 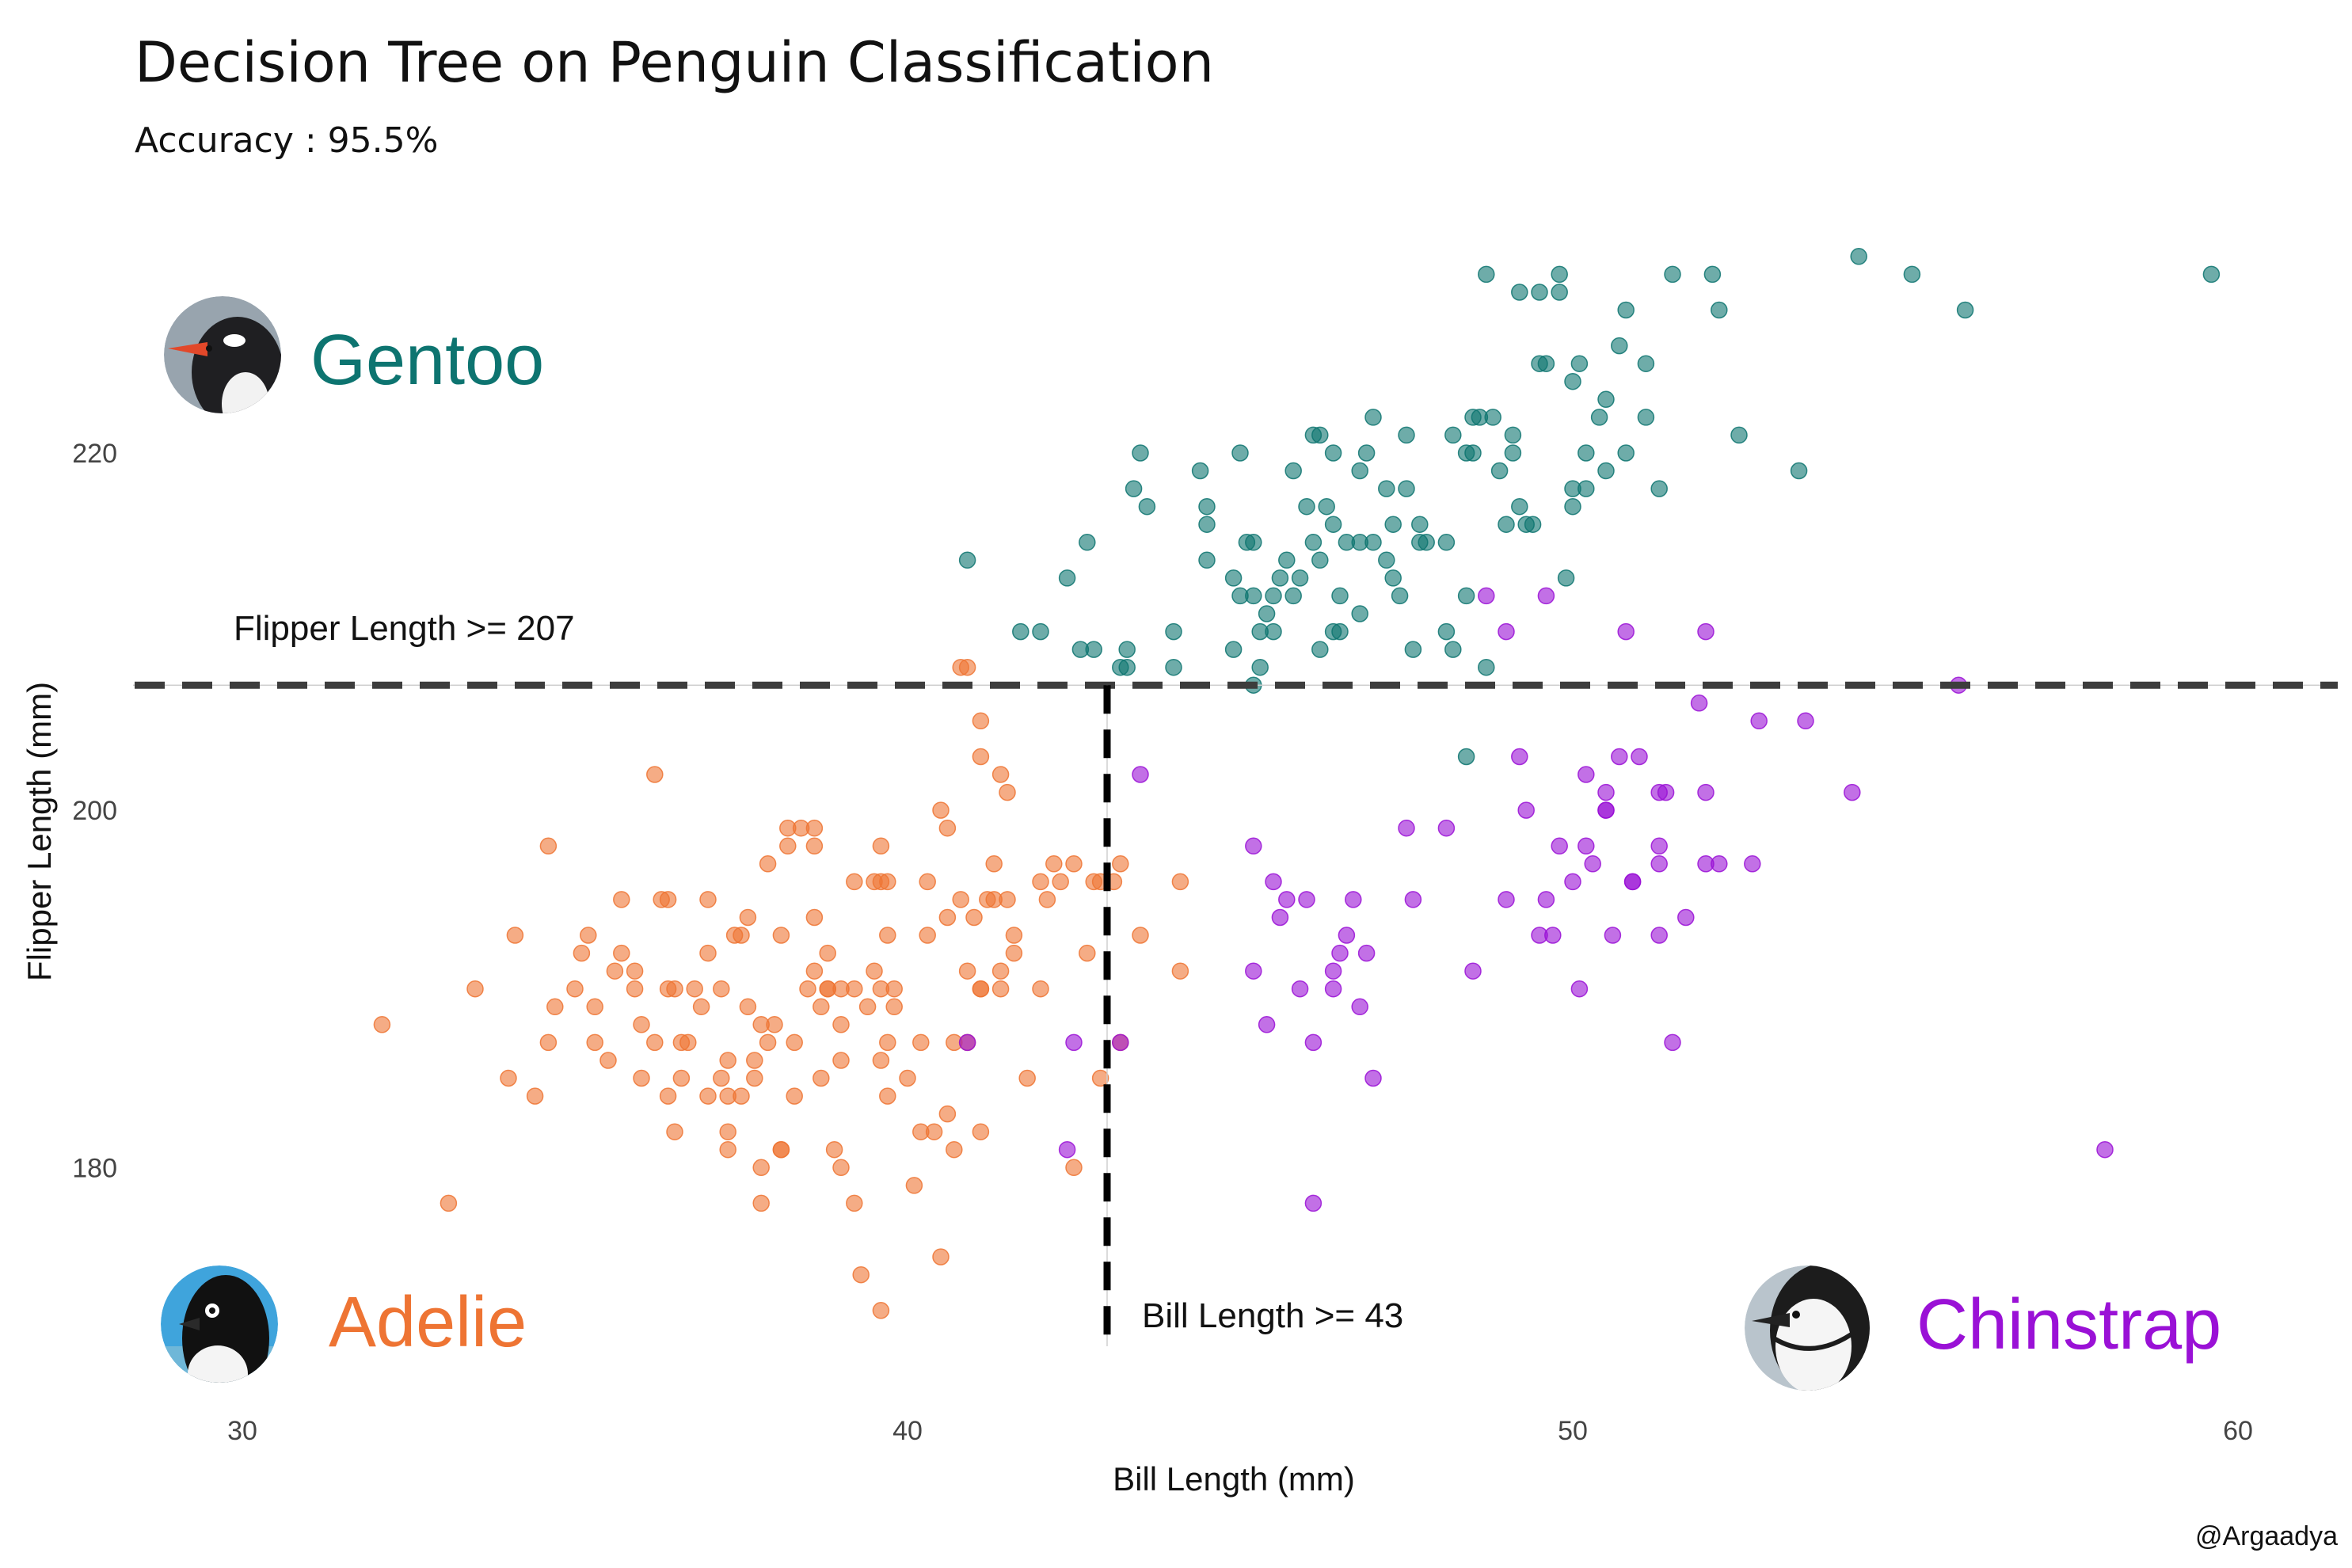 I want to click on x-tick-label: 50, so click(x=1573, y=1431).